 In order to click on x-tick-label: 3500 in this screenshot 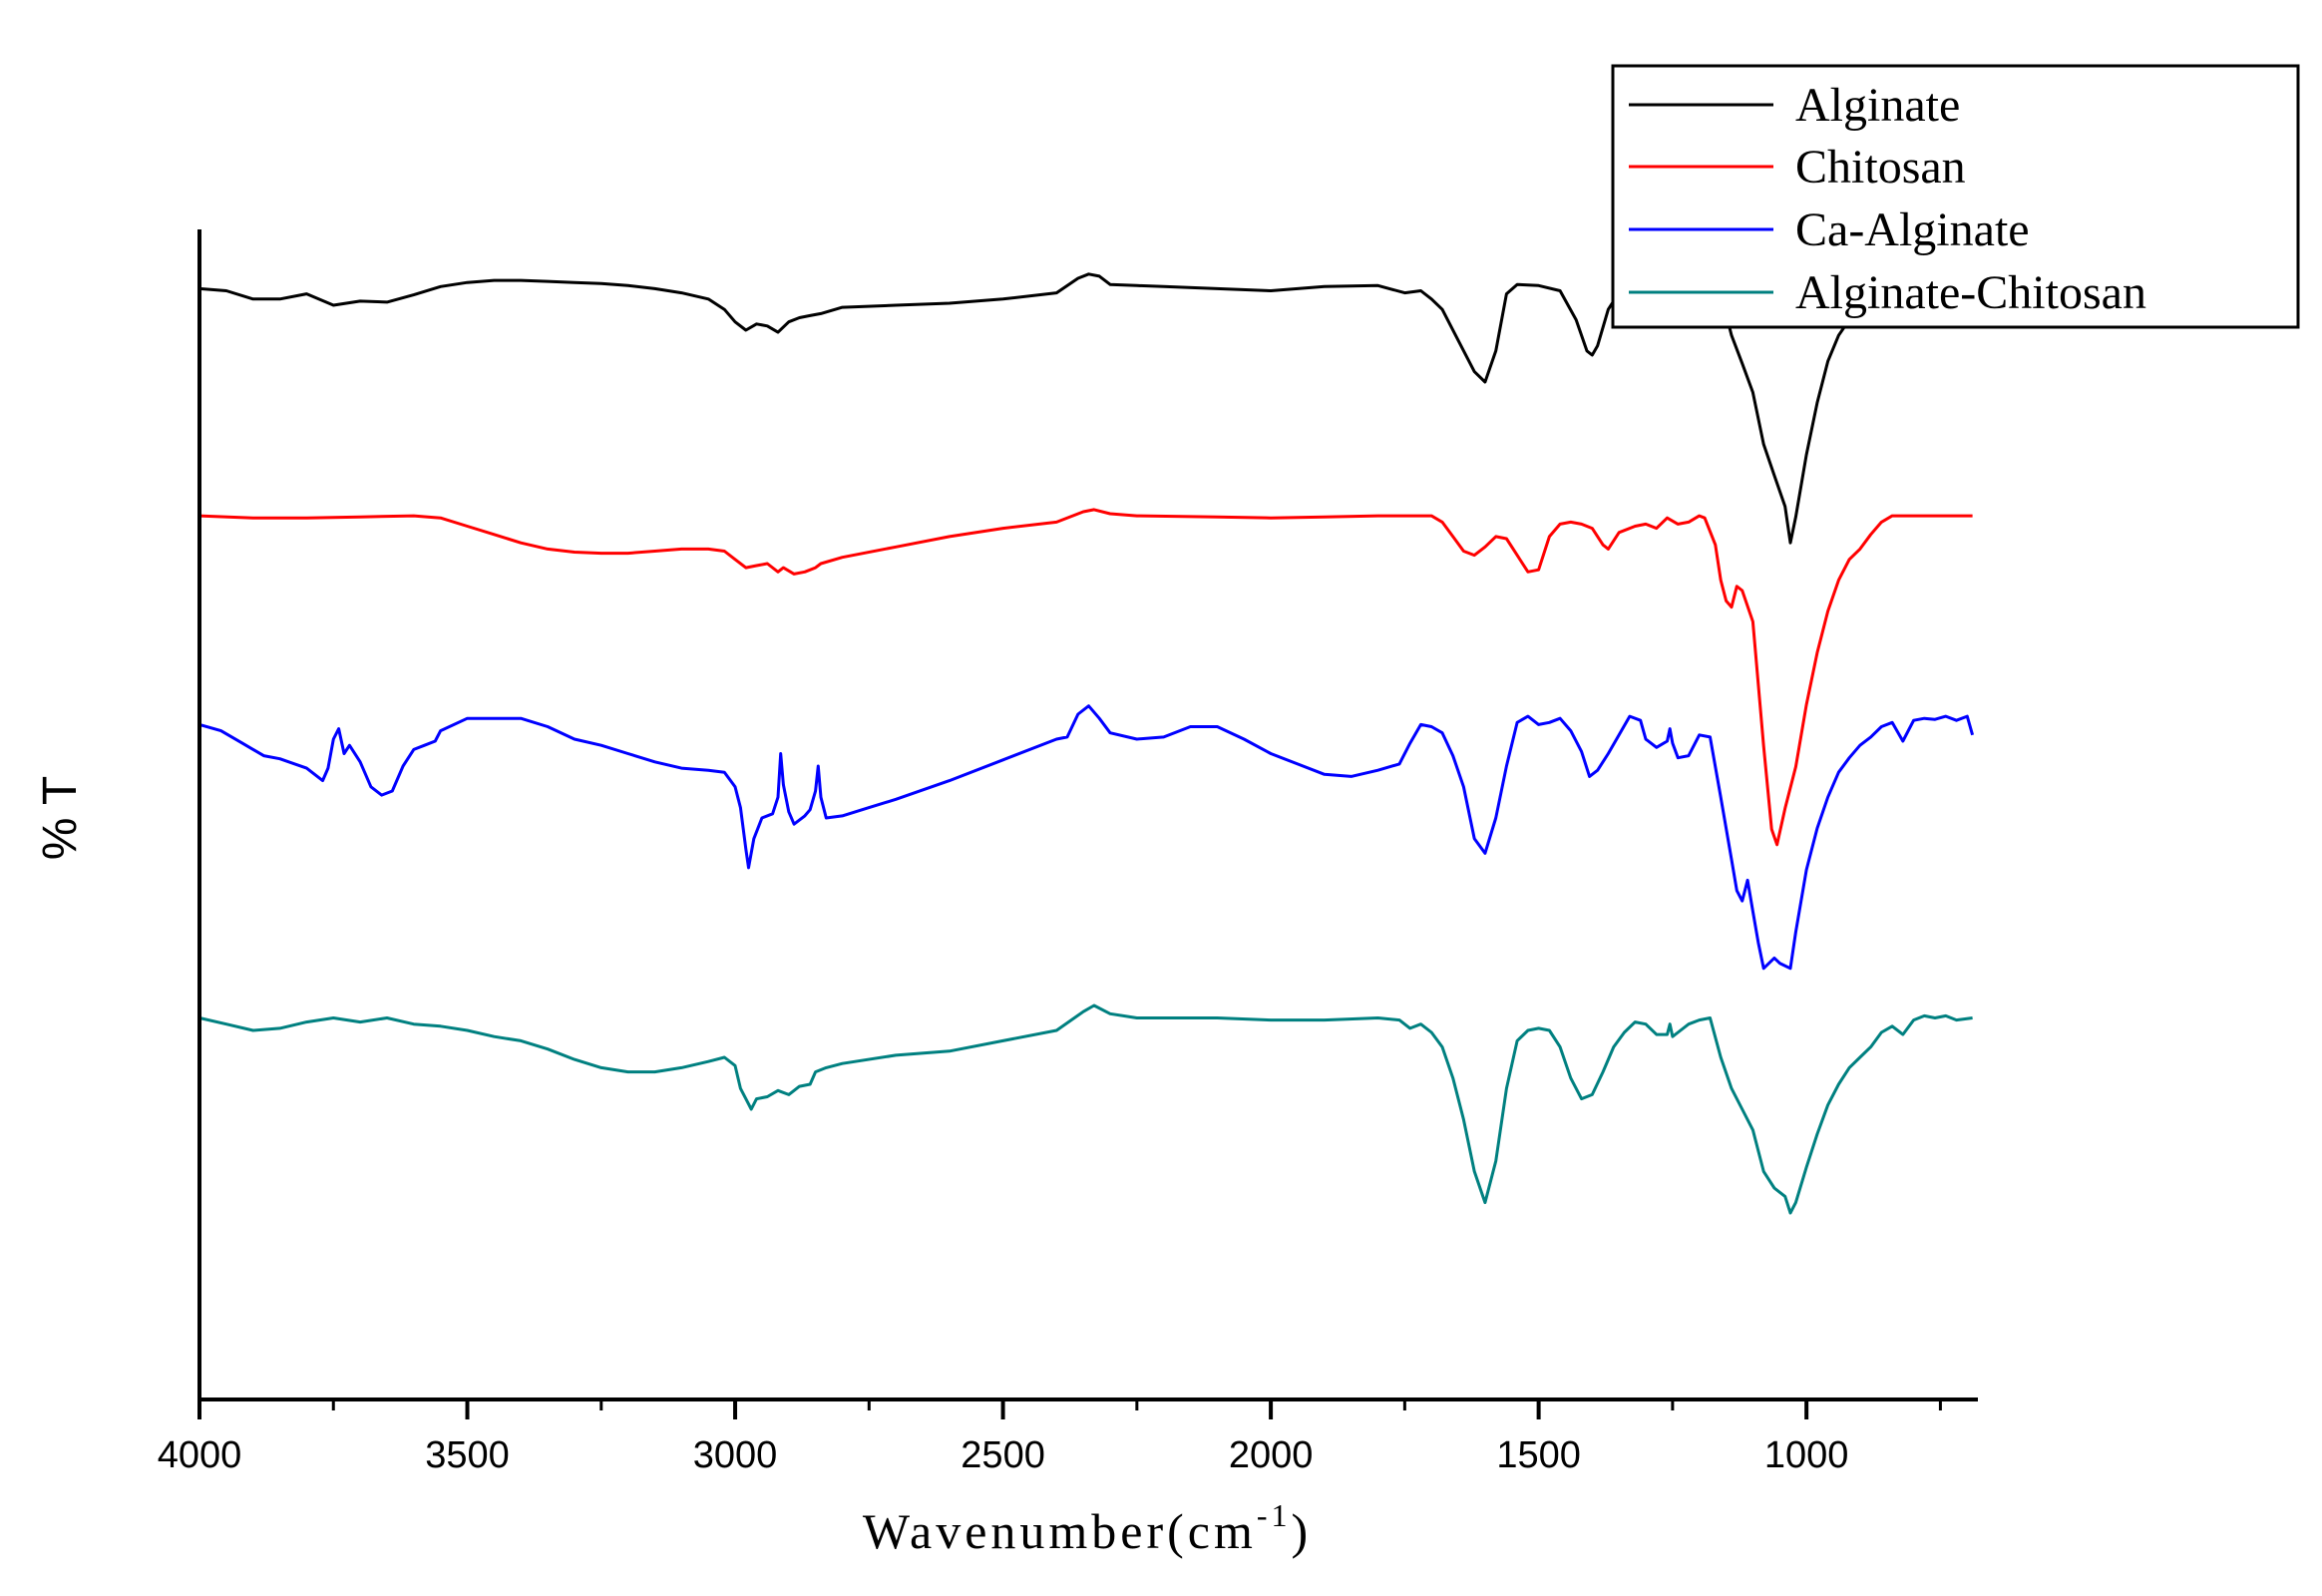, I will do `click(467, 1455)`.